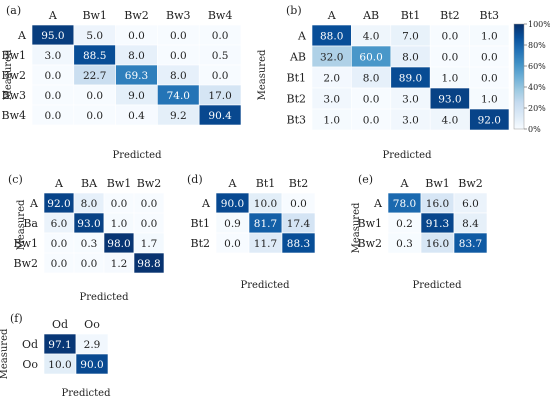 This screenshot has width=550, height=404. I want to click on panel-label: (f), so click(16, 318).